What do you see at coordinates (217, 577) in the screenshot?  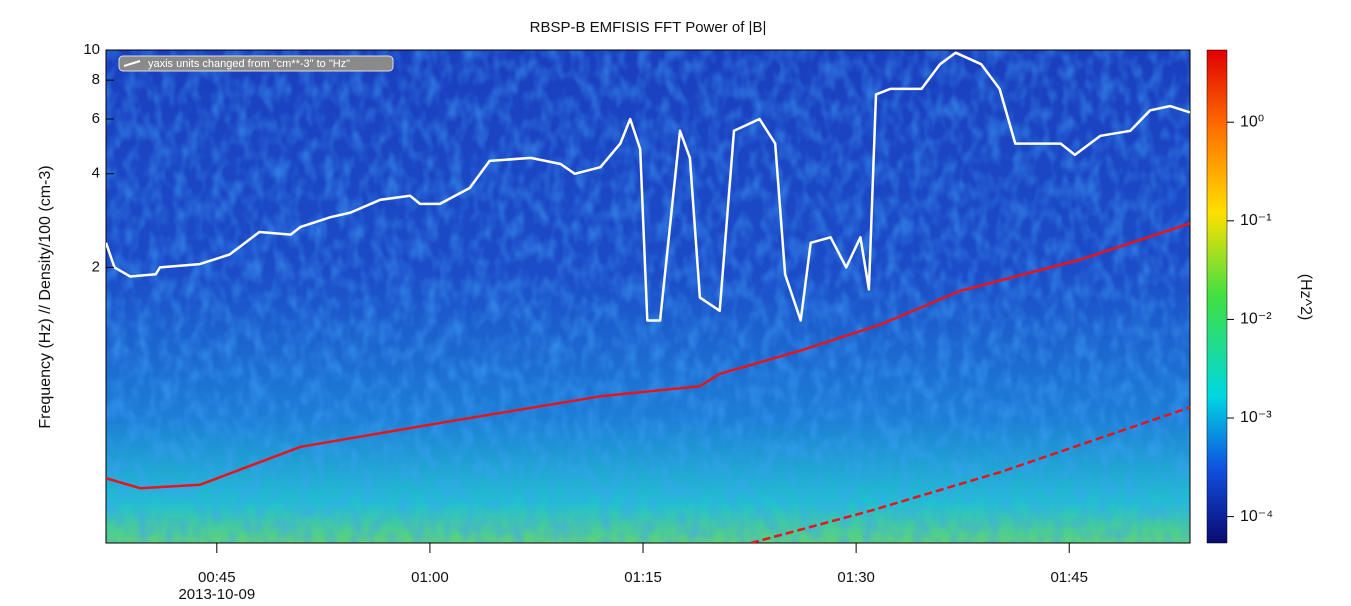 I see `x-tick-label: 00:45` at bounding box center [217, 577].